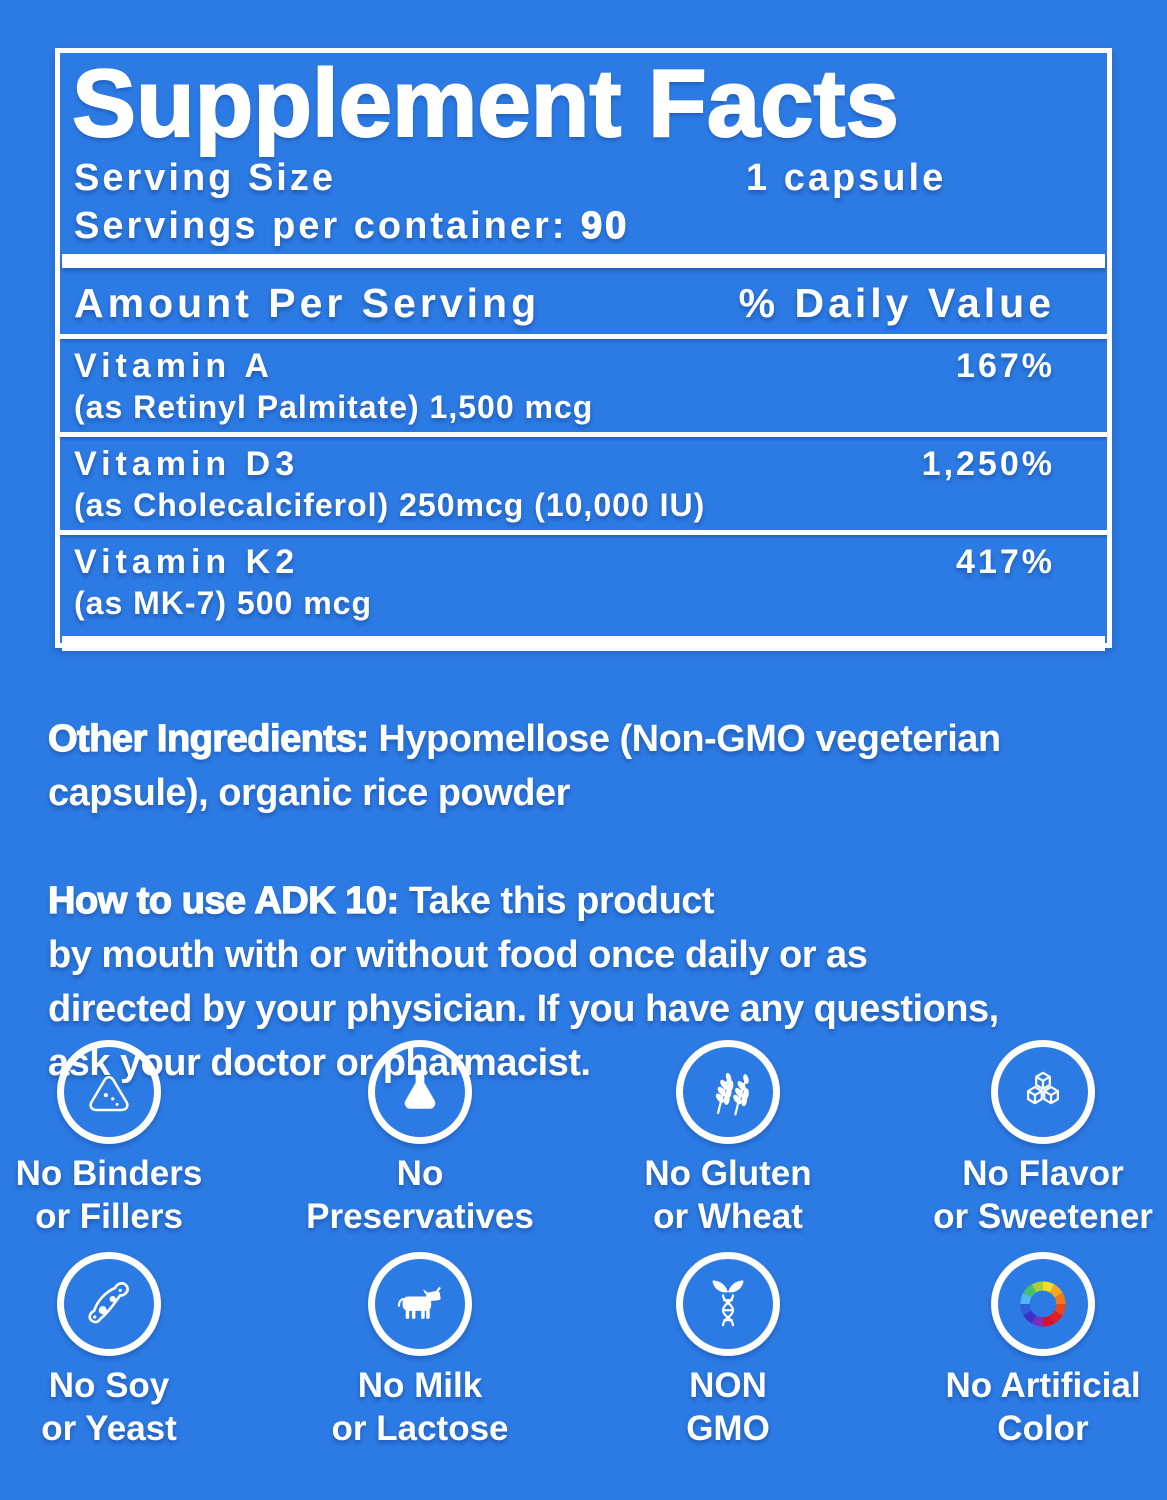  What do you see at coordinates (109, 1407) in the screenshot?
I see `badge-label: No Soy or Yeast` at bounding box center [109, 1407].